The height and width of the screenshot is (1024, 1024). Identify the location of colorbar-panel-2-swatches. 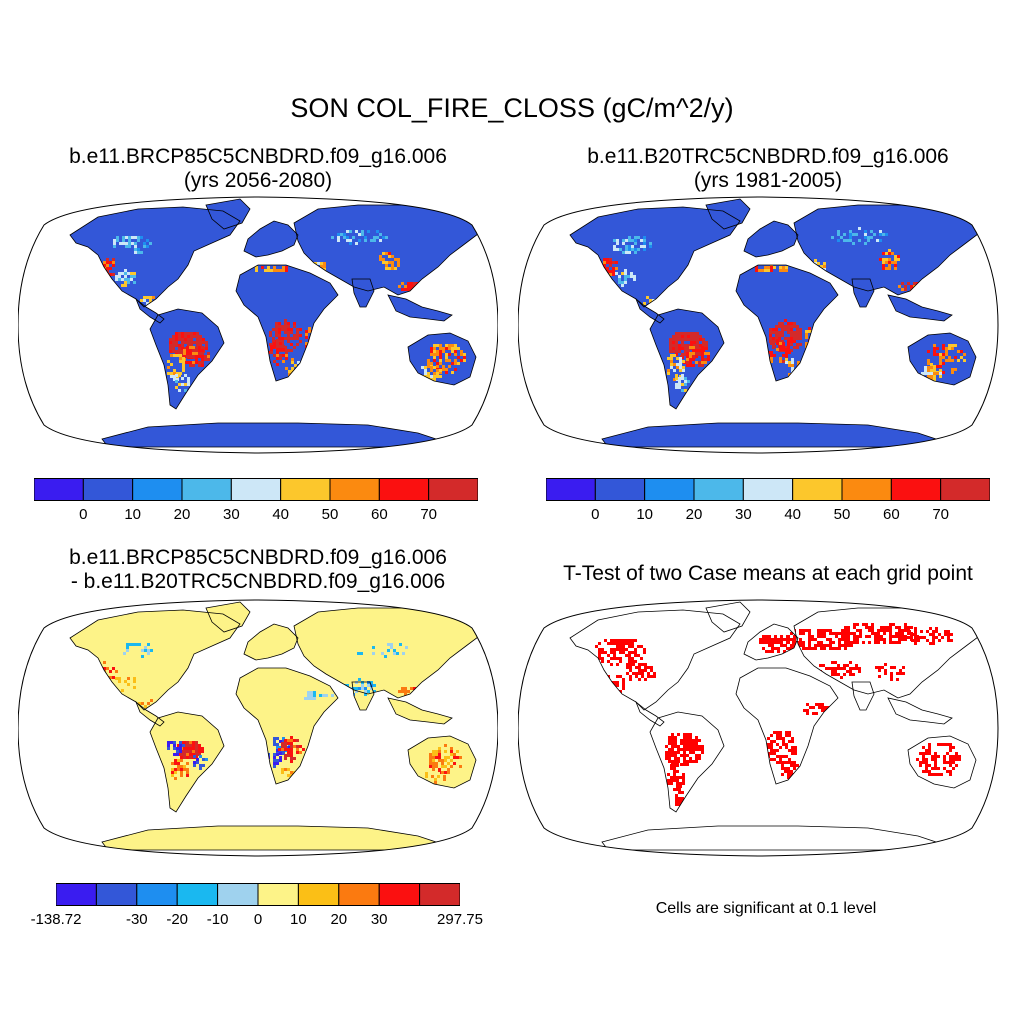
(768, 489).